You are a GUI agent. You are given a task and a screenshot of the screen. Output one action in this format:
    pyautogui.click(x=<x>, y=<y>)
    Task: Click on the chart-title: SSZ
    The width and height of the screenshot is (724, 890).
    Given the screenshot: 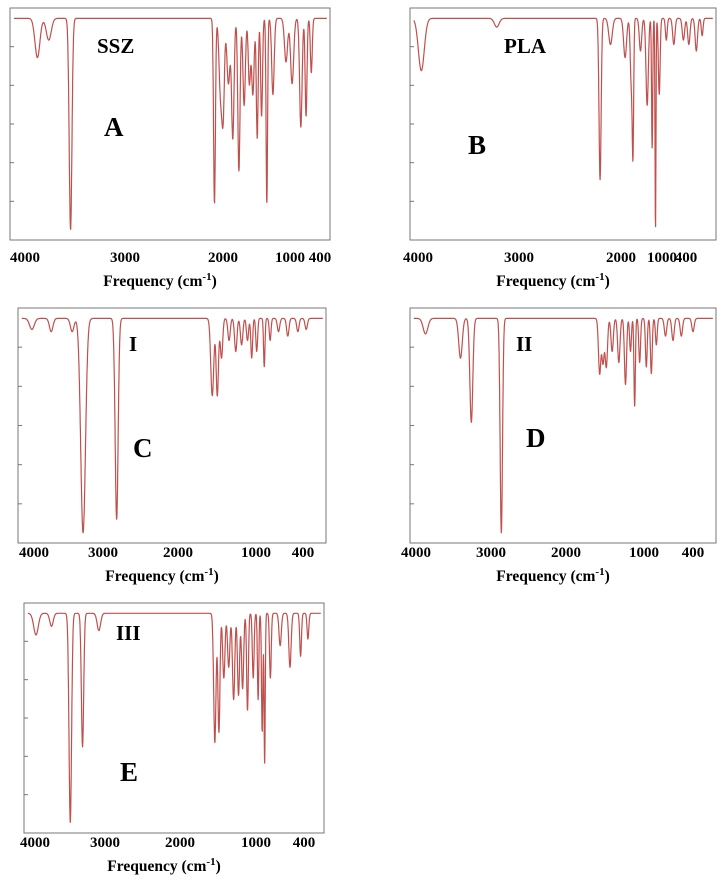 What is the action you would take?
    pyautogui.click(x=116, y=46)
    